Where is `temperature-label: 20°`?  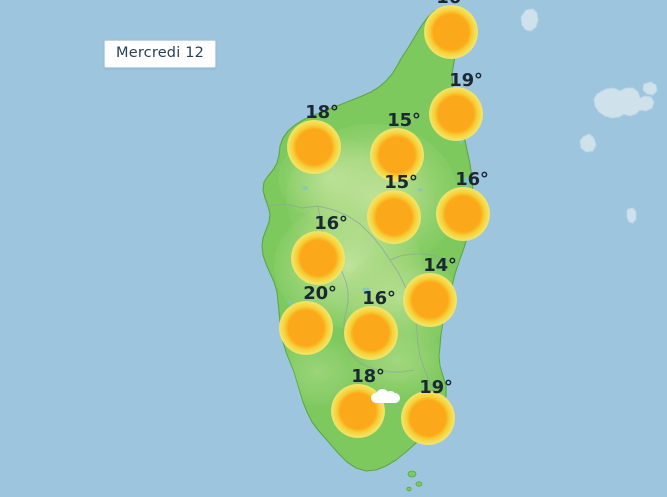
temperature-label: 20° is located at coordinates (320, 293).